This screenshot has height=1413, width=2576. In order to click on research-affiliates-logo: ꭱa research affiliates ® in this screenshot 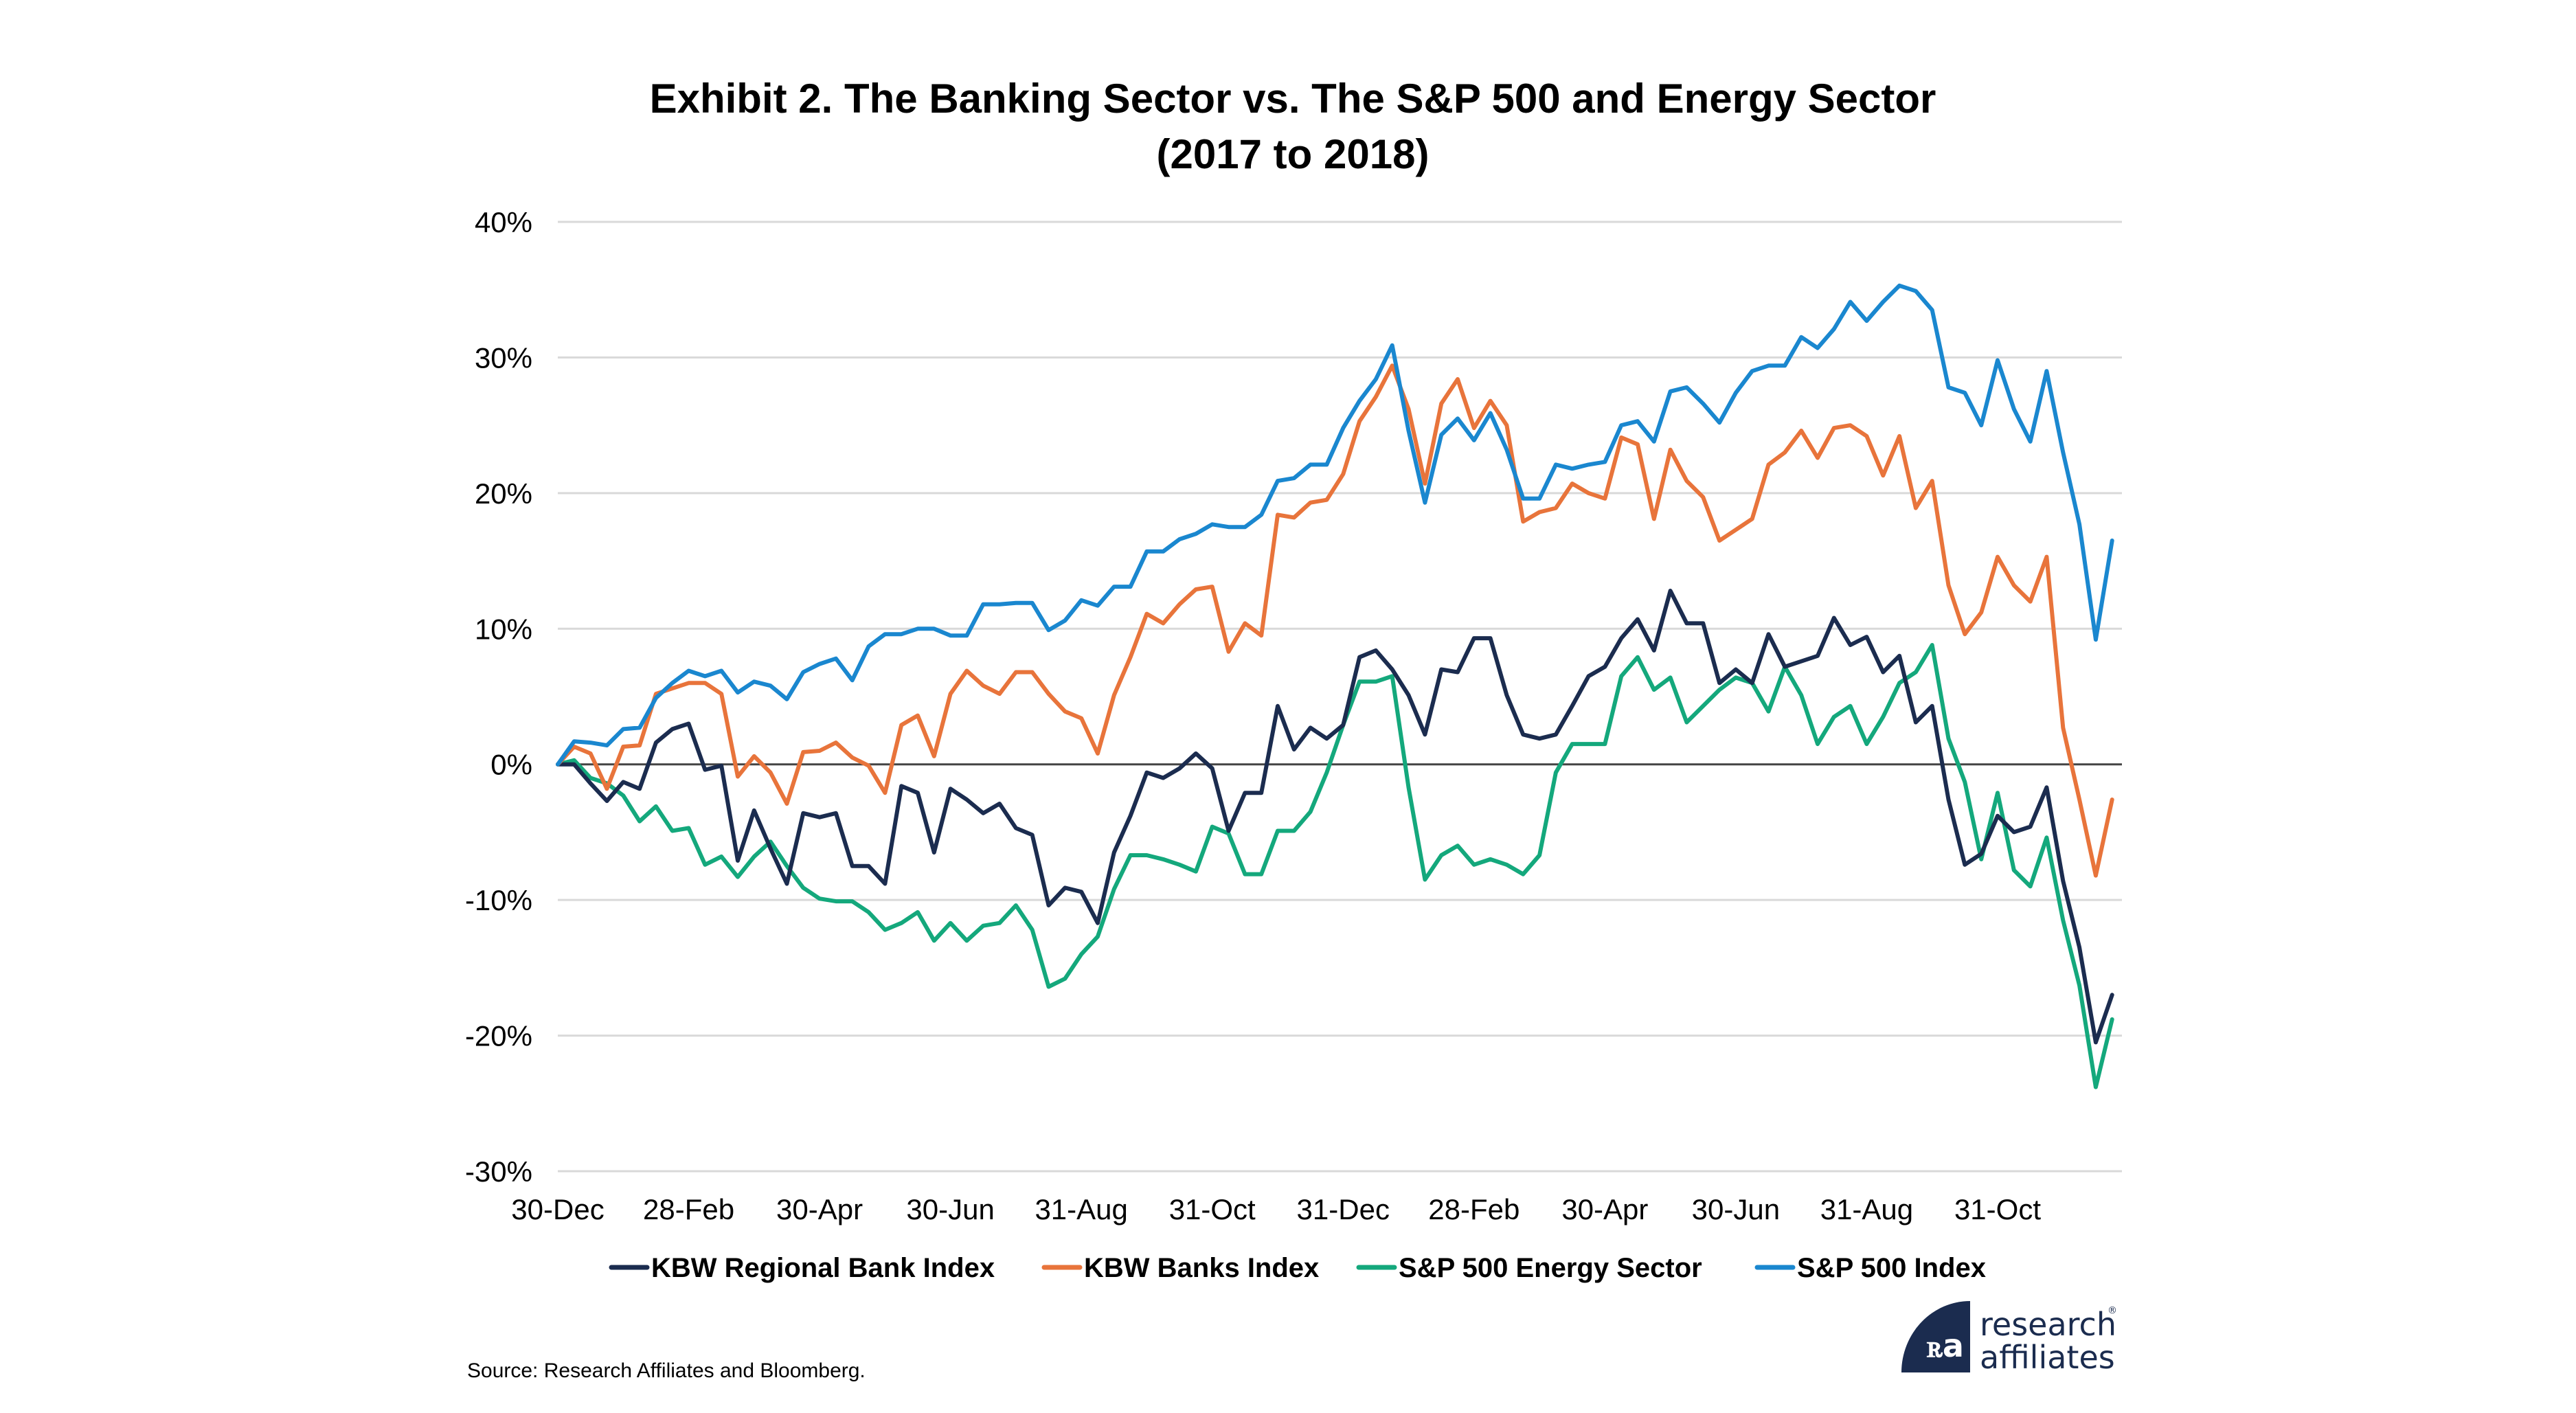, I will do `click(2009, 1338)`.